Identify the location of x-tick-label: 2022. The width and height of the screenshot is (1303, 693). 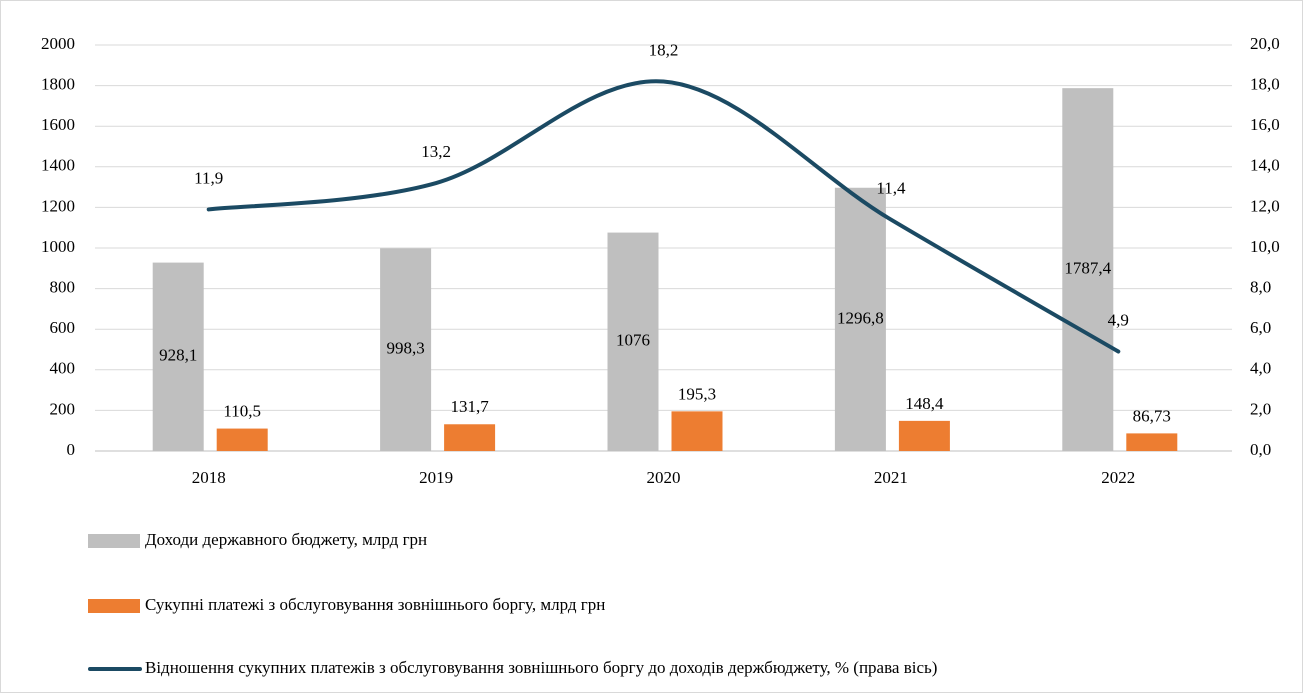
(1118, 477).